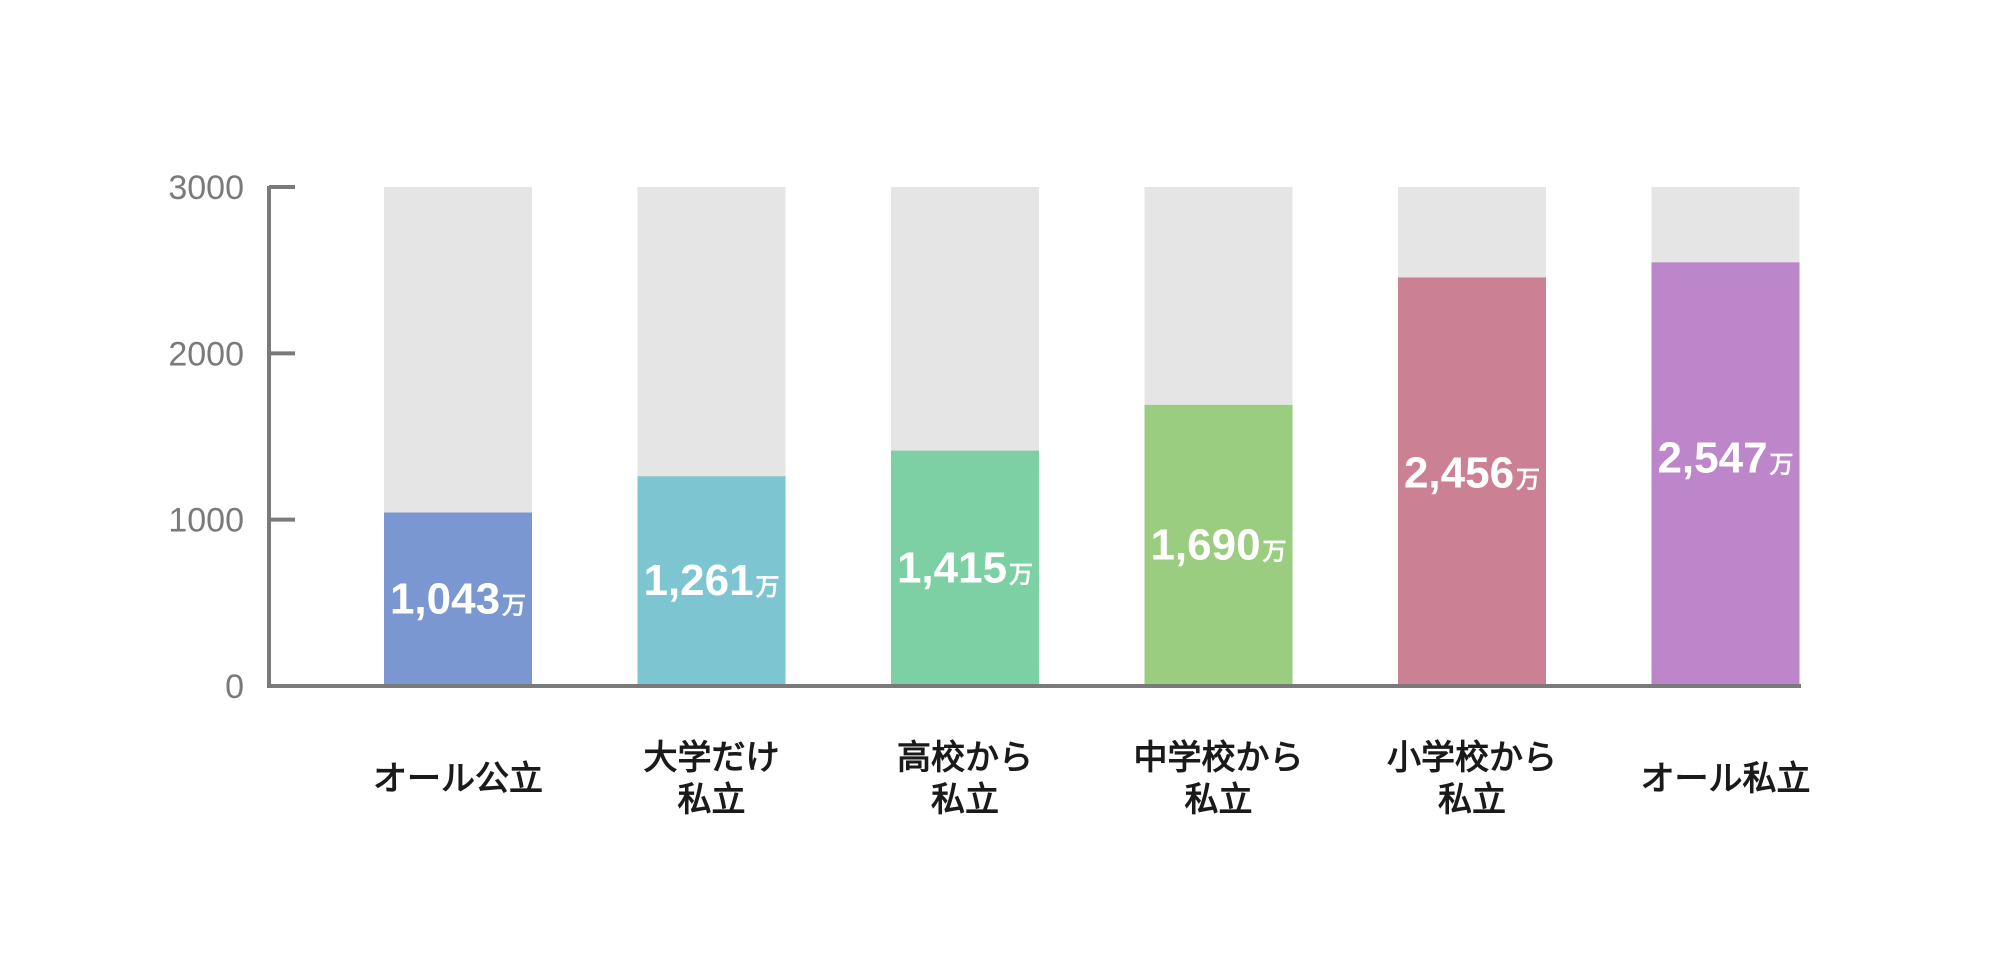  Describe the element at coordinates (234, 687) in the screenshot. I see `y-tick-label: 0` at that location.